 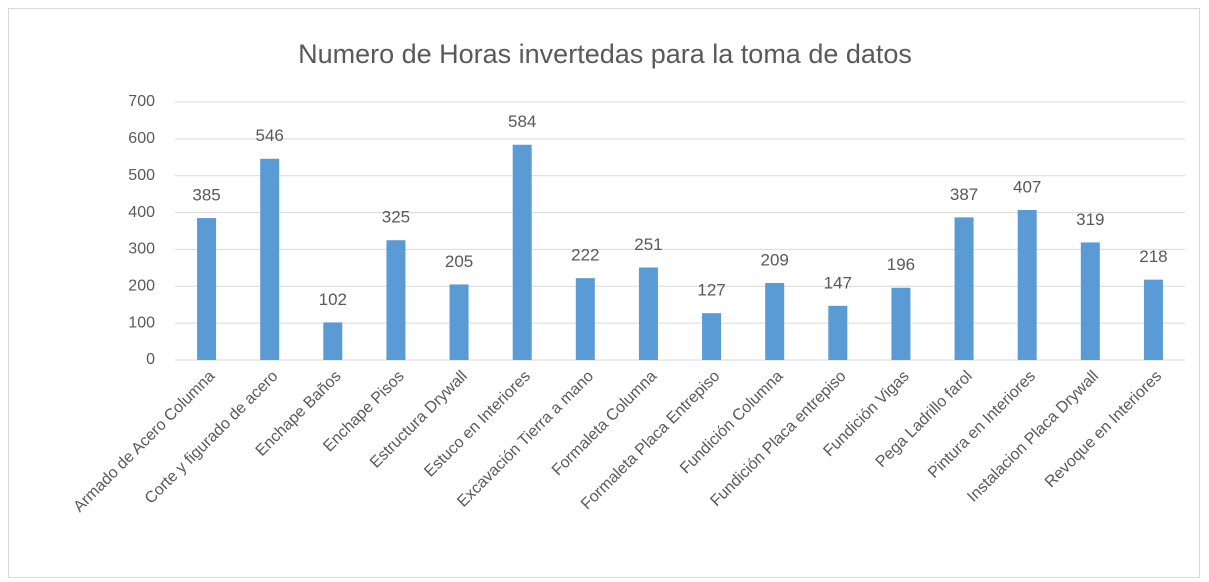 I want to click on y-tick-label: 400, so click(x=141, y=212).